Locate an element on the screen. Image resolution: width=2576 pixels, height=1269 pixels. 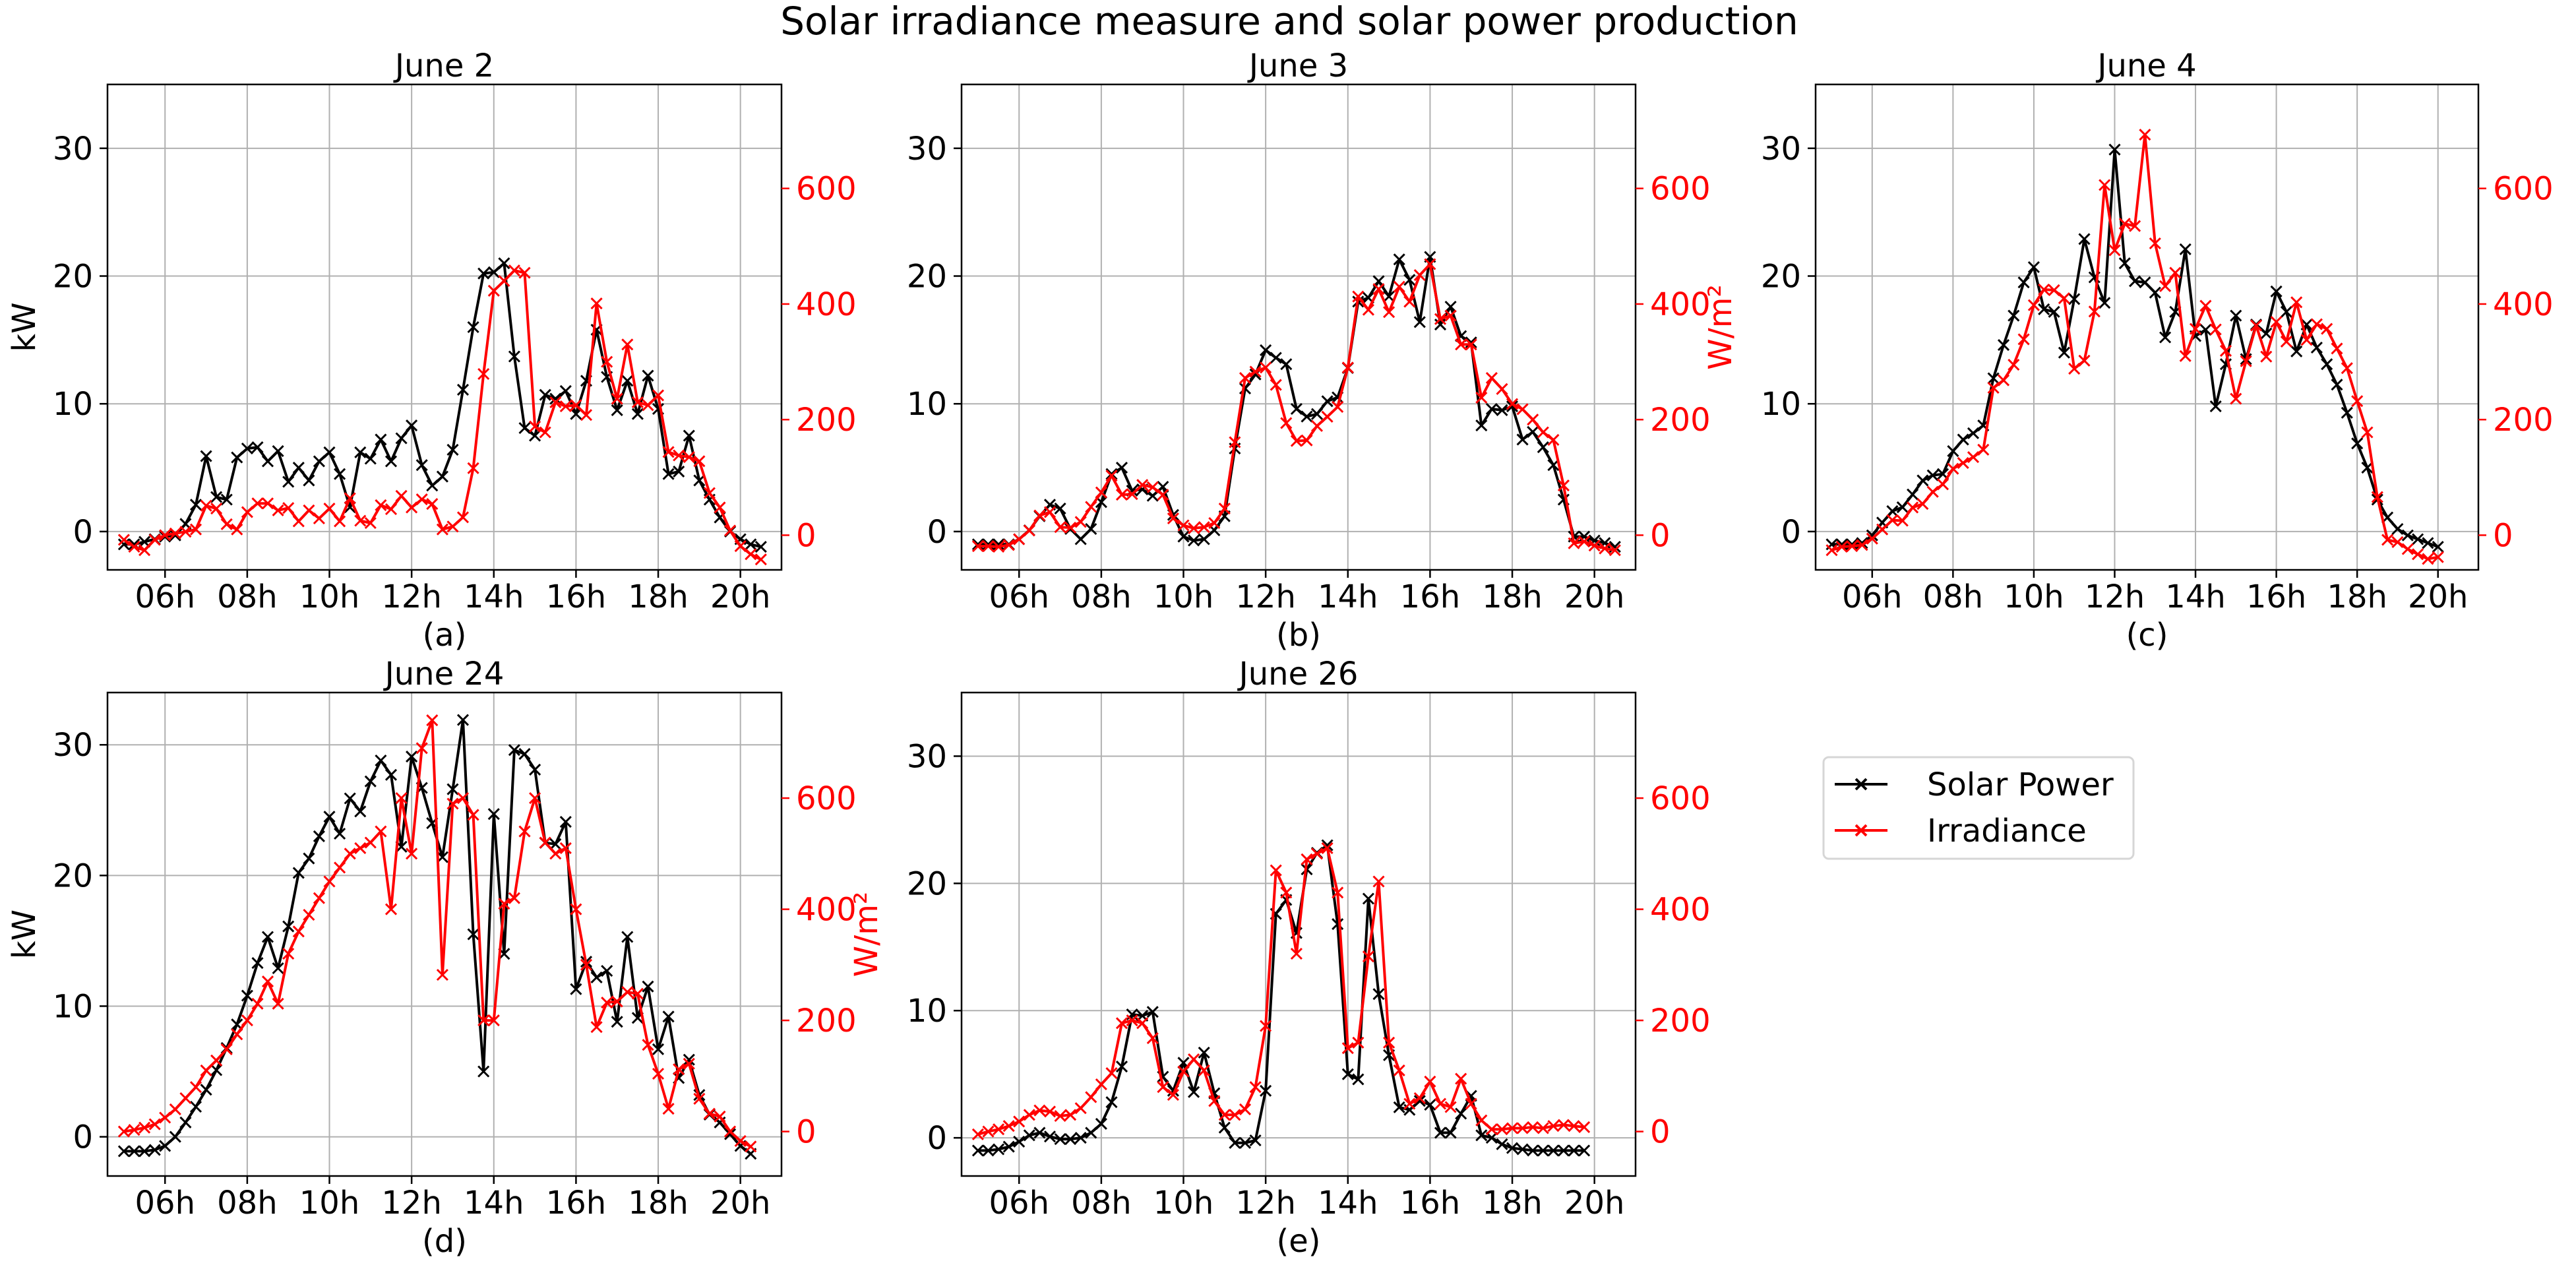
chart-0-ytick-left-label-2: 20 is located at coordinates (73, 277).